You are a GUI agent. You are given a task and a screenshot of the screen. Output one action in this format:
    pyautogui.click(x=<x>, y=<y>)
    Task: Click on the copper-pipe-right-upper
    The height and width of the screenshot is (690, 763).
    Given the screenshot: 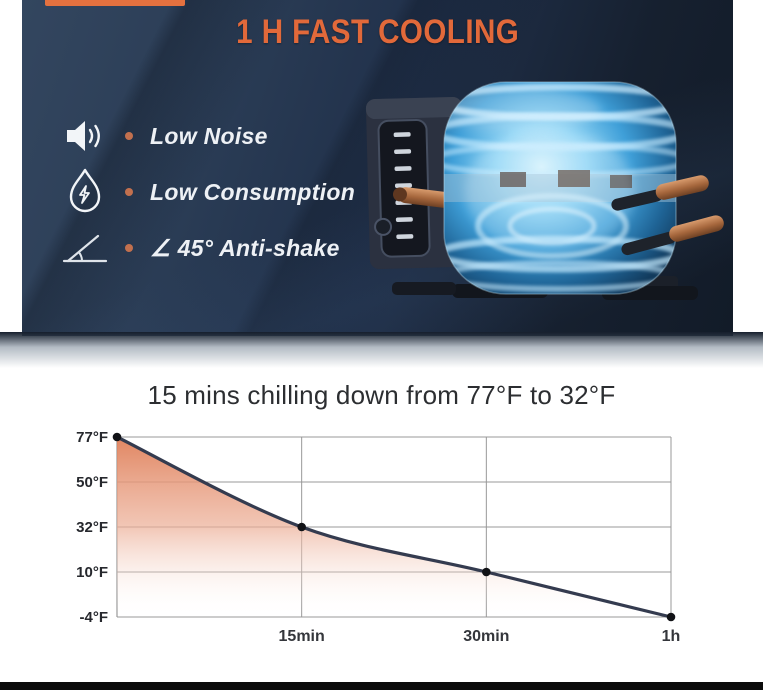 What is the action you would take?
    pyautogui.click(x=660, y=193)
    